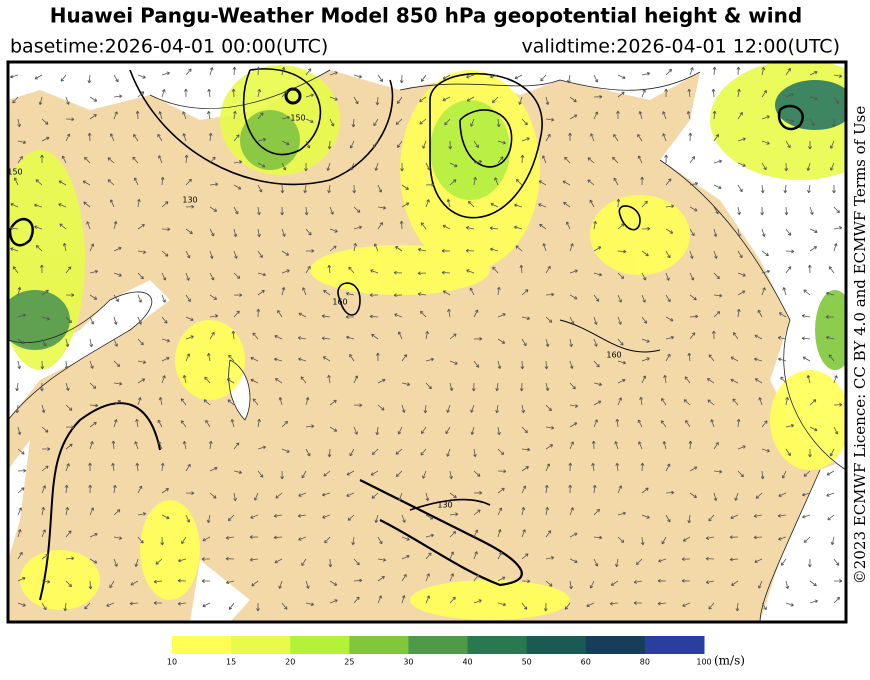  What do you see at coordinates (444, 505) in the screenshot?
I see `contour-label: 130` at bounding box center [444, 505].